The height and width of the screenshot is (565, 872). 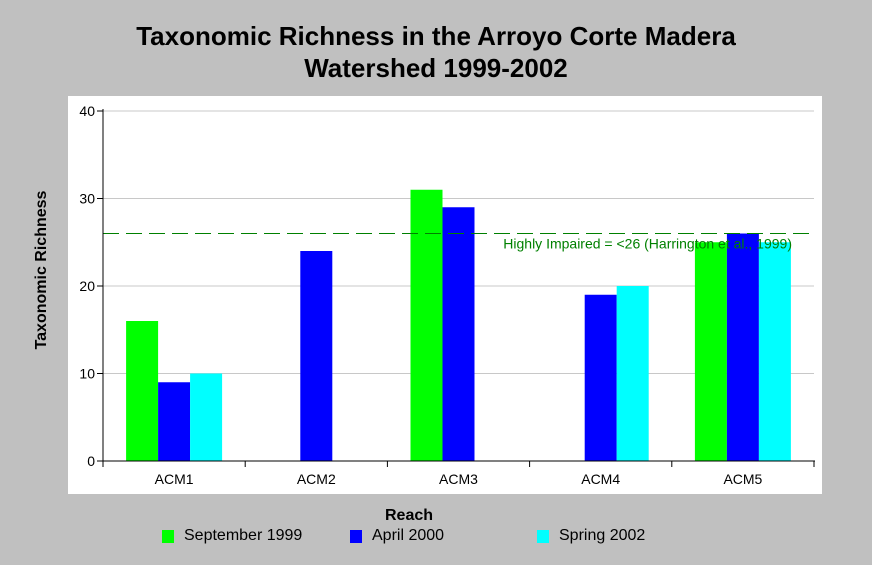 I want to click on legend-label: September 1999, so click(x=243, y=535).